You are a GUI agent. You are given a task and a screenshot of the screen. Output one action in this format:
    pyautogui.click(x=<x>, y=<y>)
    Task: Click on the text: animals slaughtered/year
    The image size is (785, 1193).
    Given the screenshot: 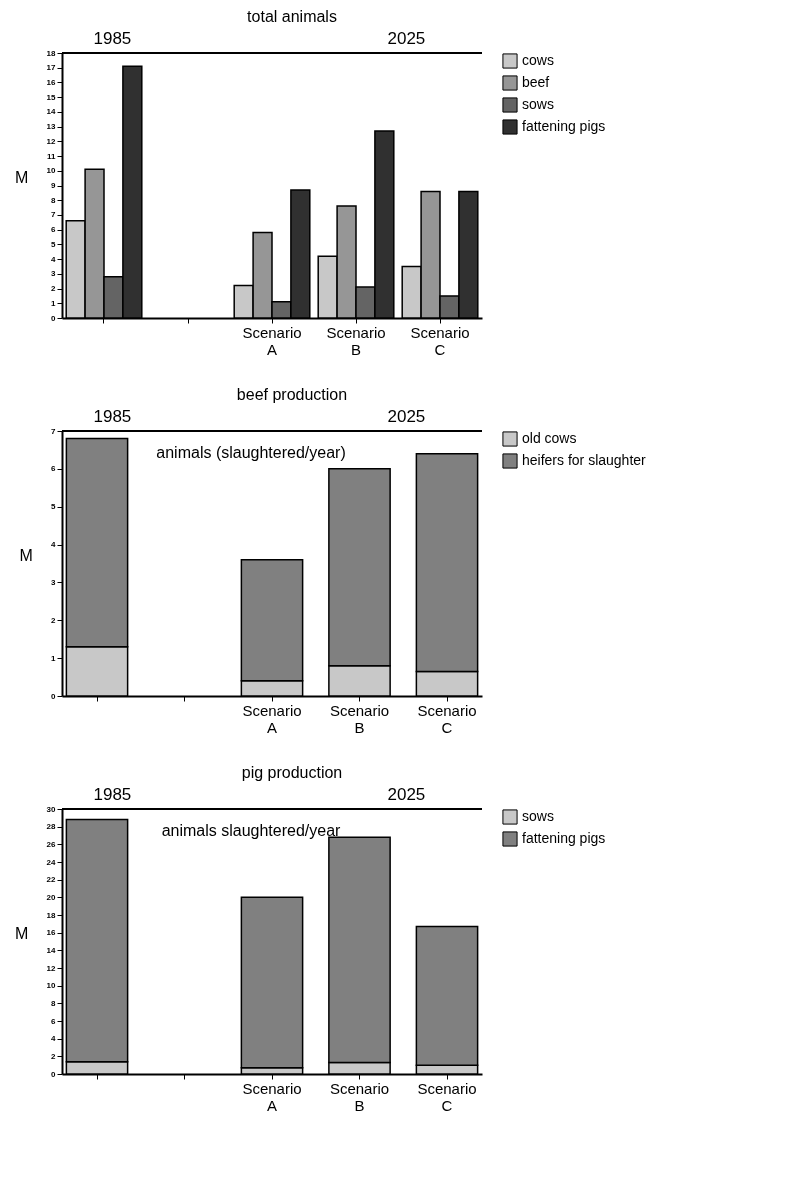 What is the action you would take?
    pyautogui.click(x=251, y=830)
    